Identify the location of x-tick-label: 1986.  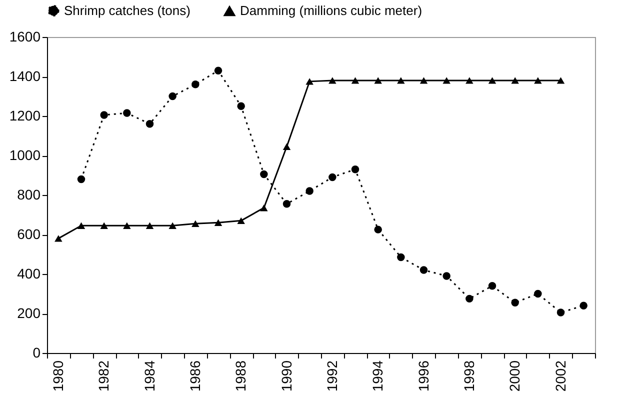
(194, 376).